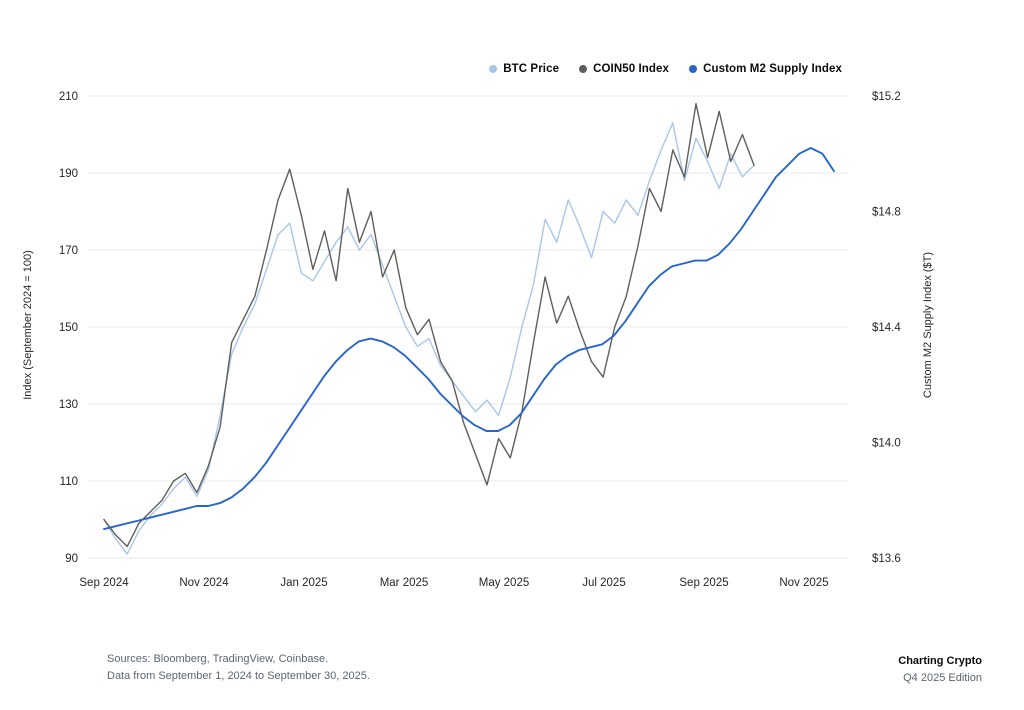 The image size is (1024, 710). Describe the element at coordinates (68, 174) in the screenshot. I see `svg-text: 190` at that location.